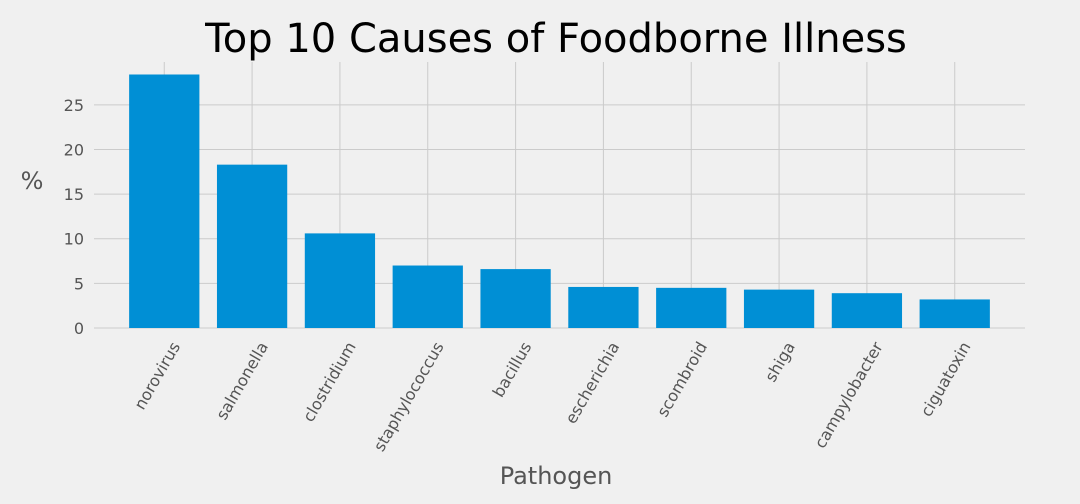  What do you see at coordinates (555, 39) in the screenshot?
I see `chart-title: Top 10 Causes of Foodborne Illness` at bounding box center [555, 39].